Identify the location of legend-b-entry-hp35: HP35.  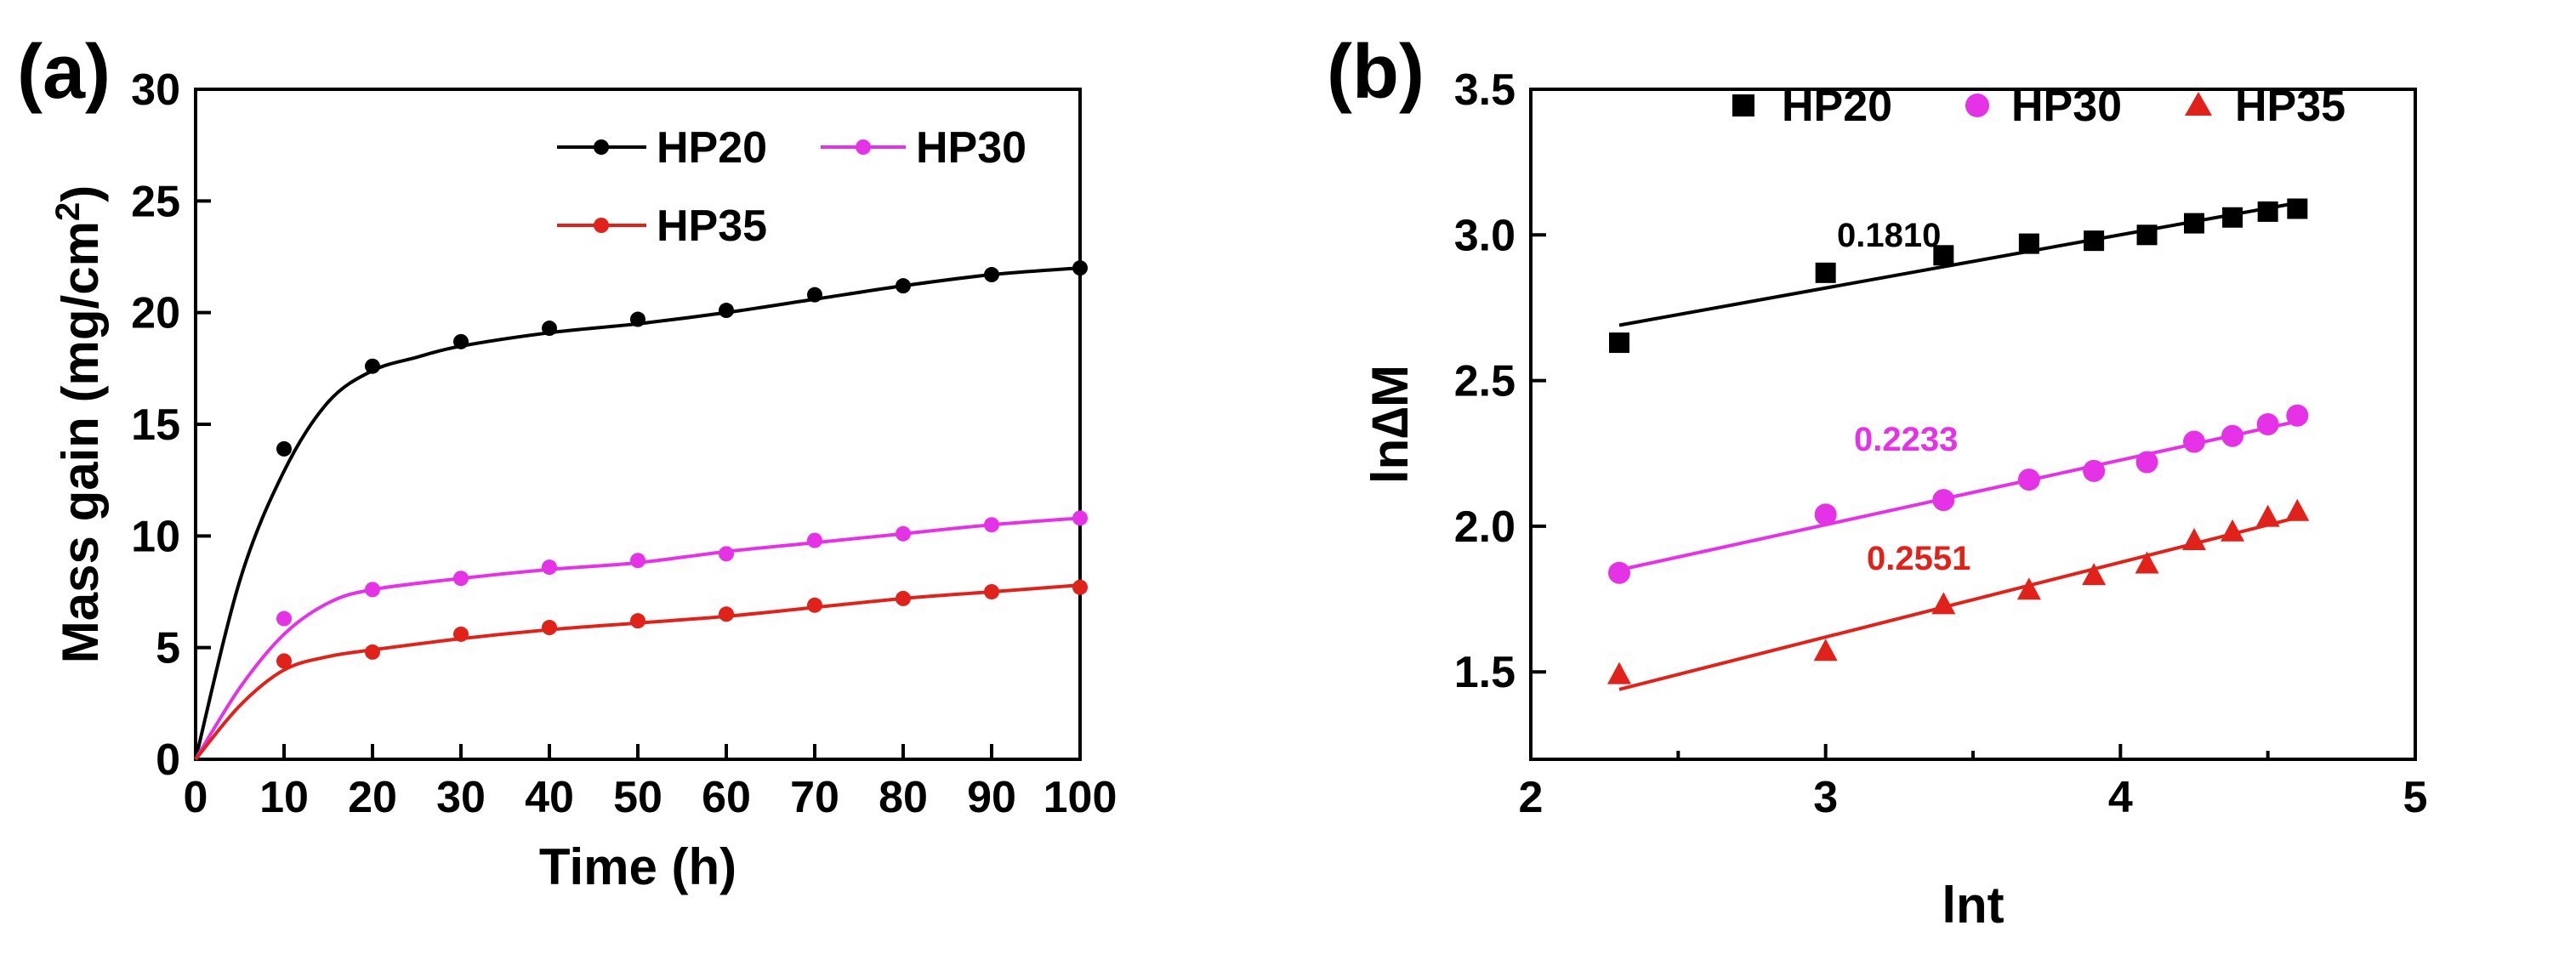
(2265, 106).